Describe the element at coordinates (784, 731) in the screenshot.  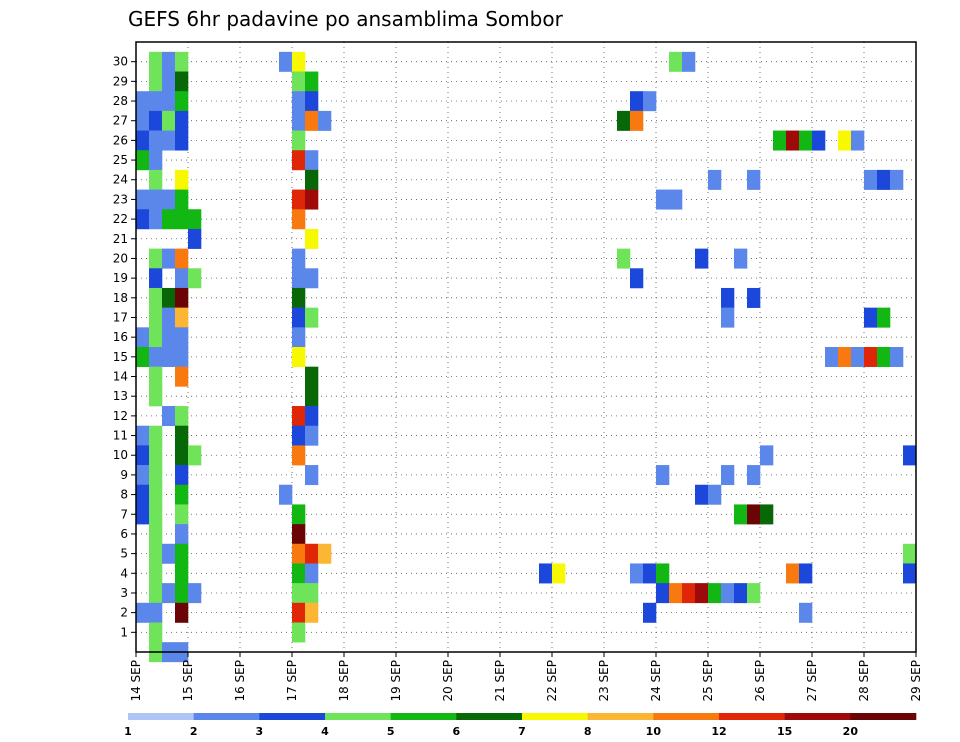
I see `colorbar-level-label: 15` at that location.